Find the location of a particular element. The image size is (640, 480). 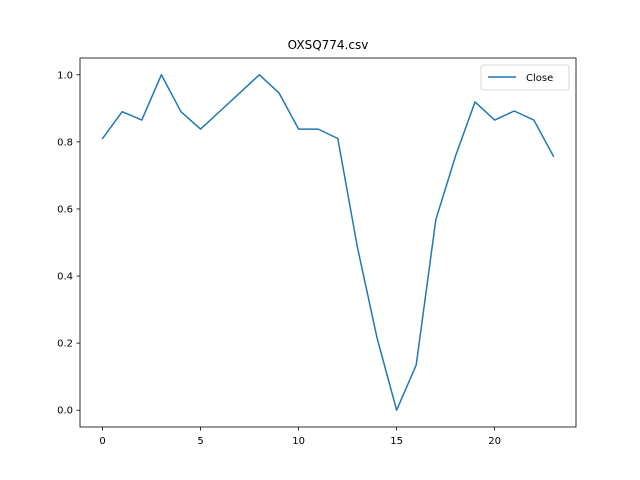

y-tick-label: 0.4 is located at coordinates (65, 277).